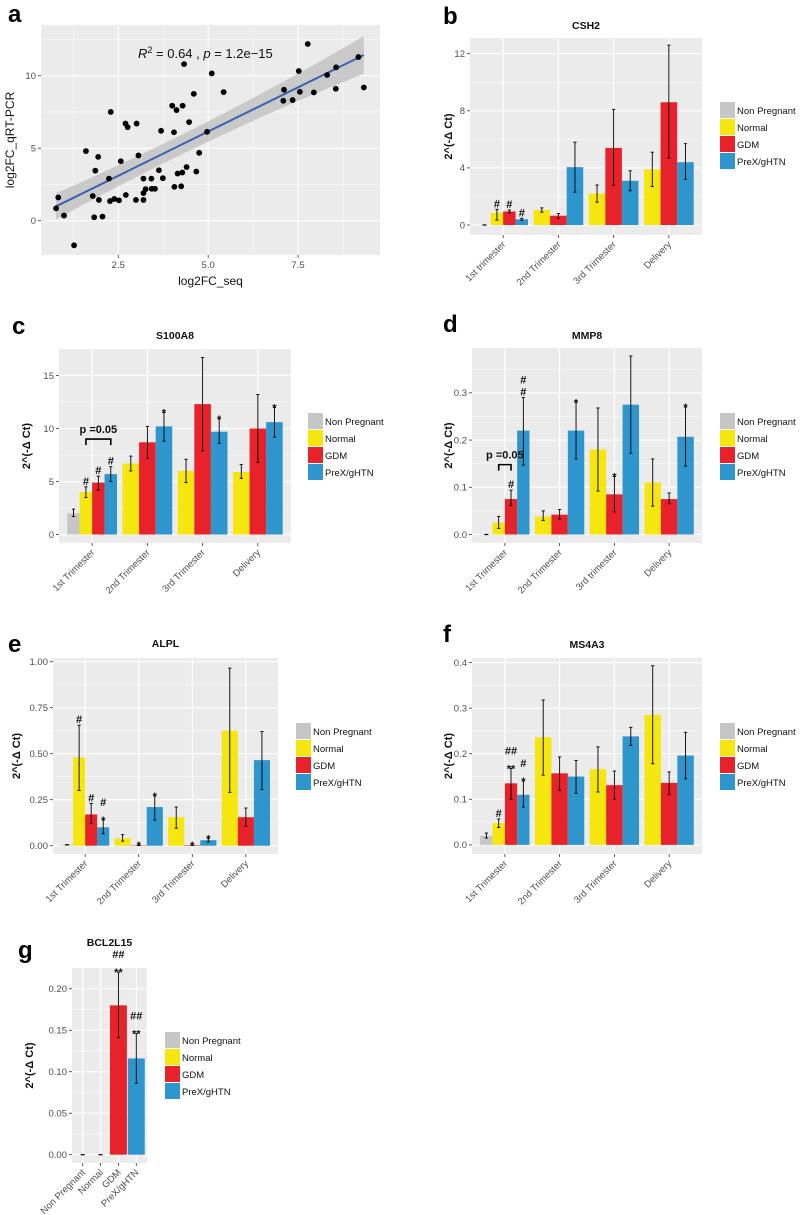 The image size is (800, 1215). I want to click on category-label: 2nd Trimester, so click(539, 263).